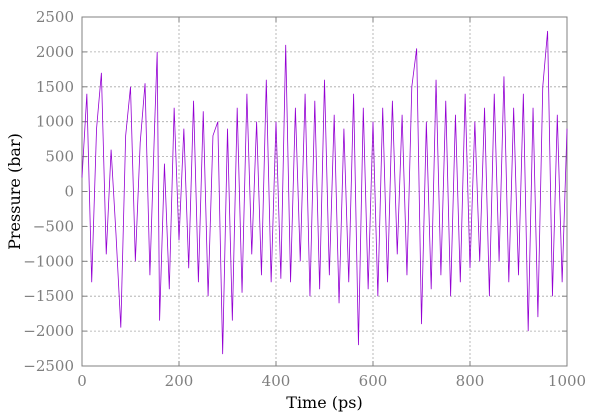 The image size is (593, 417). I want to click on x-tick-label: 1000, so click(567, 381).